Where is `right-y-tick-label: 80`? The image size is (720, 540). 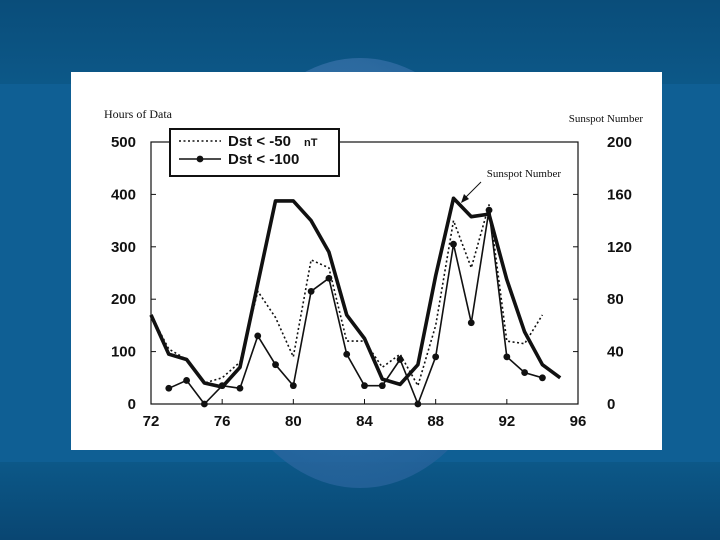 right-y-tick-label: 80 is located at coordinates (615, 299).